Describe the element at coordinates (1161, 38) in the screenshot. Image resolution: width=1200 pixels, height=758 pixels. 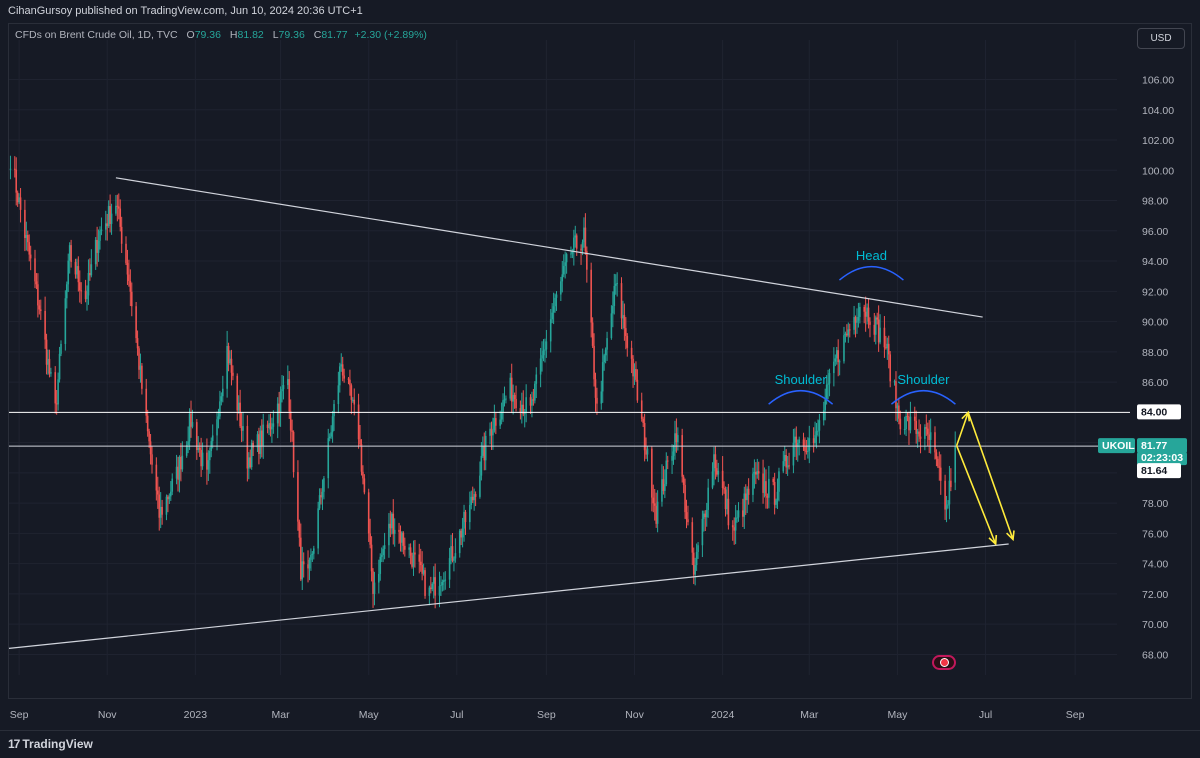
I see `currency-button: USD` at that location.